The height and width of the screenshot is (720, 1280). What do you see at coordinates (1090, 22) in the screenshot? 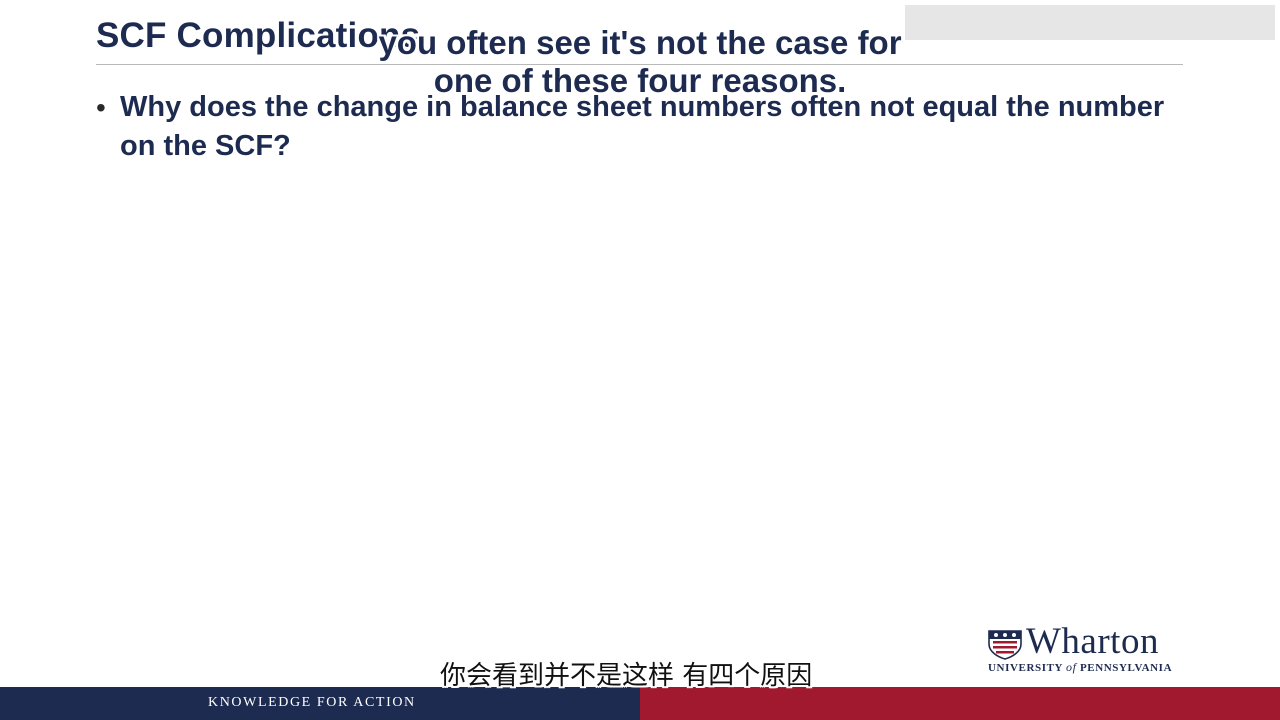
I see `video-overlay-panel` at bounding box center [1090, 22].